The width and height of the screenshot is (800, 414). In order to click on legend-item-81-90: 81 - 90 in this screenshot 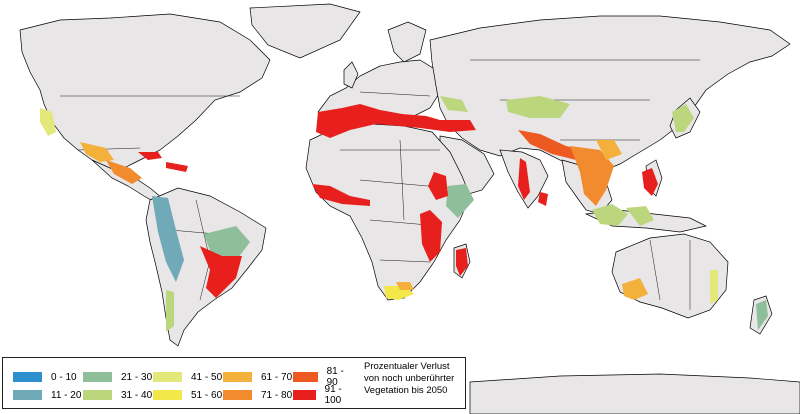, I will do `click(323, 377)`.